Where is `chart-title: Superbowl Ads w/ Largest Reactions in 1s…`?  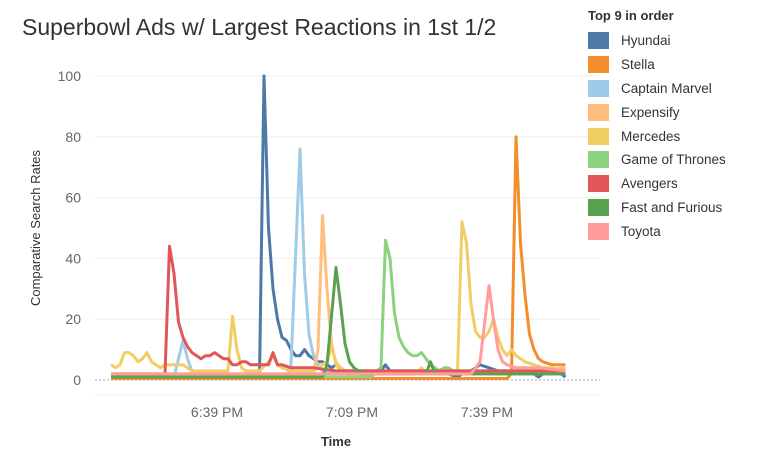
chart-title: Superbowl Ads w/ Largest Reactions in 1s… is located at coordinates (259, 27).